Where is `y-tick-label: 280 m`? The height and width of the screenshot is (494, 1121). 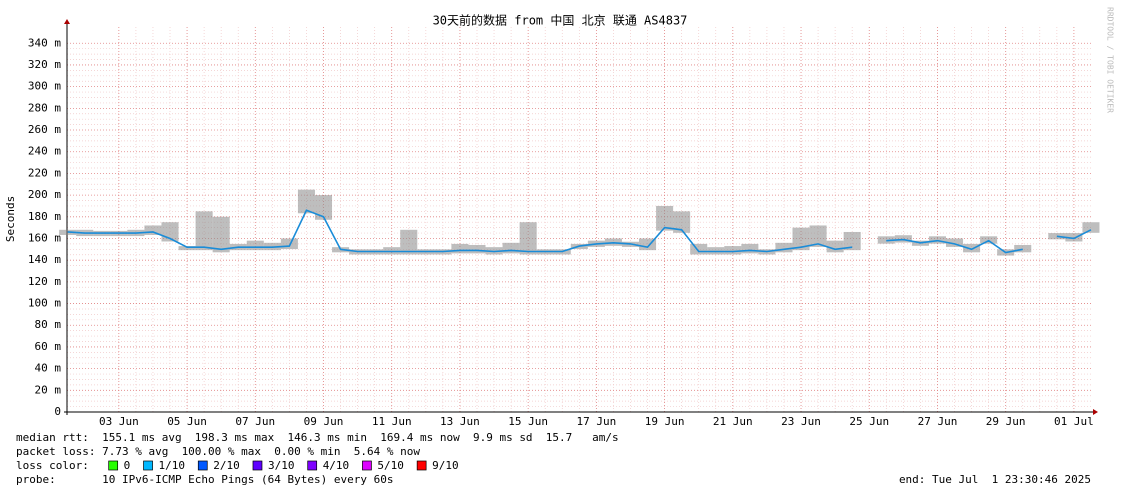 y-tick-label: 280 m is located at coordinates (44, 107).